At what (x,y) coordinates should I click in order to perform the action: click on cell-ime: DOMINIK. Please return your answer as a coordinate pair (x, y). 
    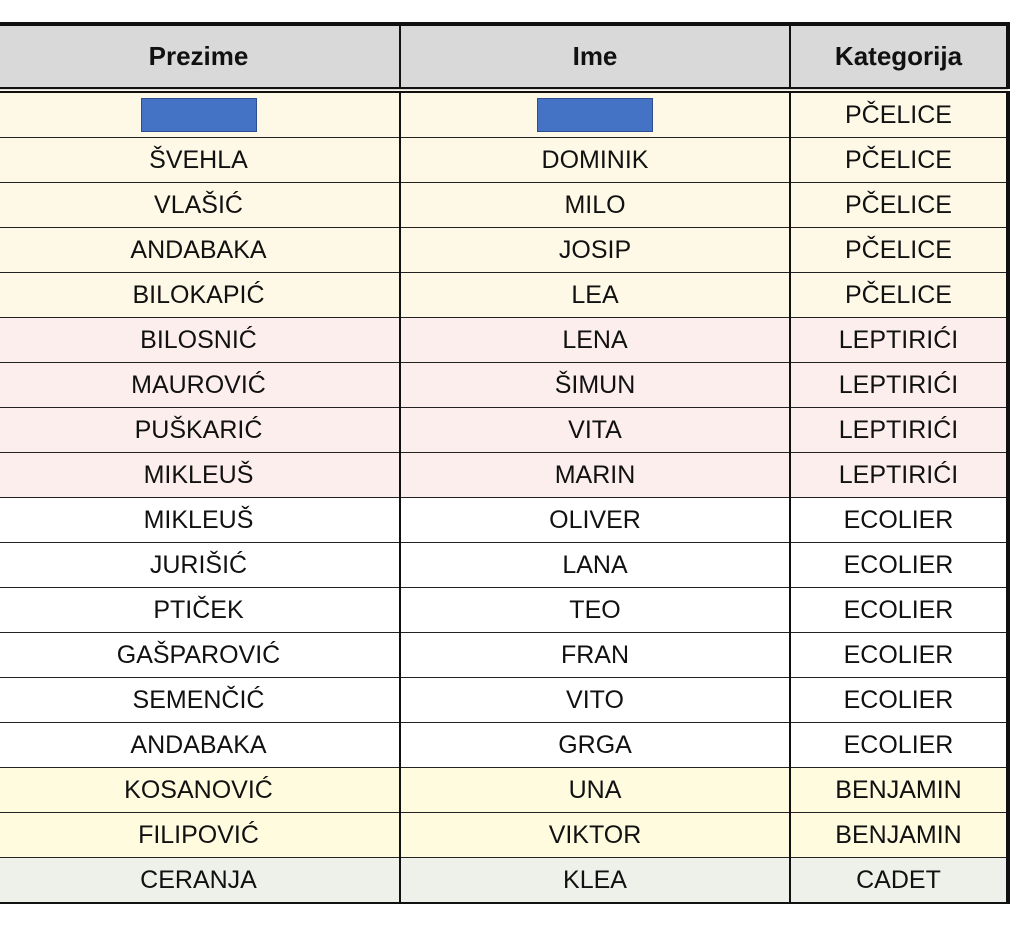
    Looking at the image, I should click on (594, 160).